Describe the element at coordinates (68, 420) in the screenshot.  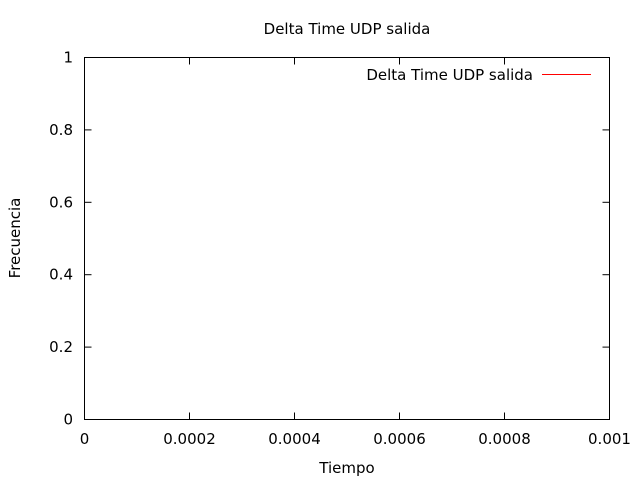
I see `y-tick-label: 0` at that location.